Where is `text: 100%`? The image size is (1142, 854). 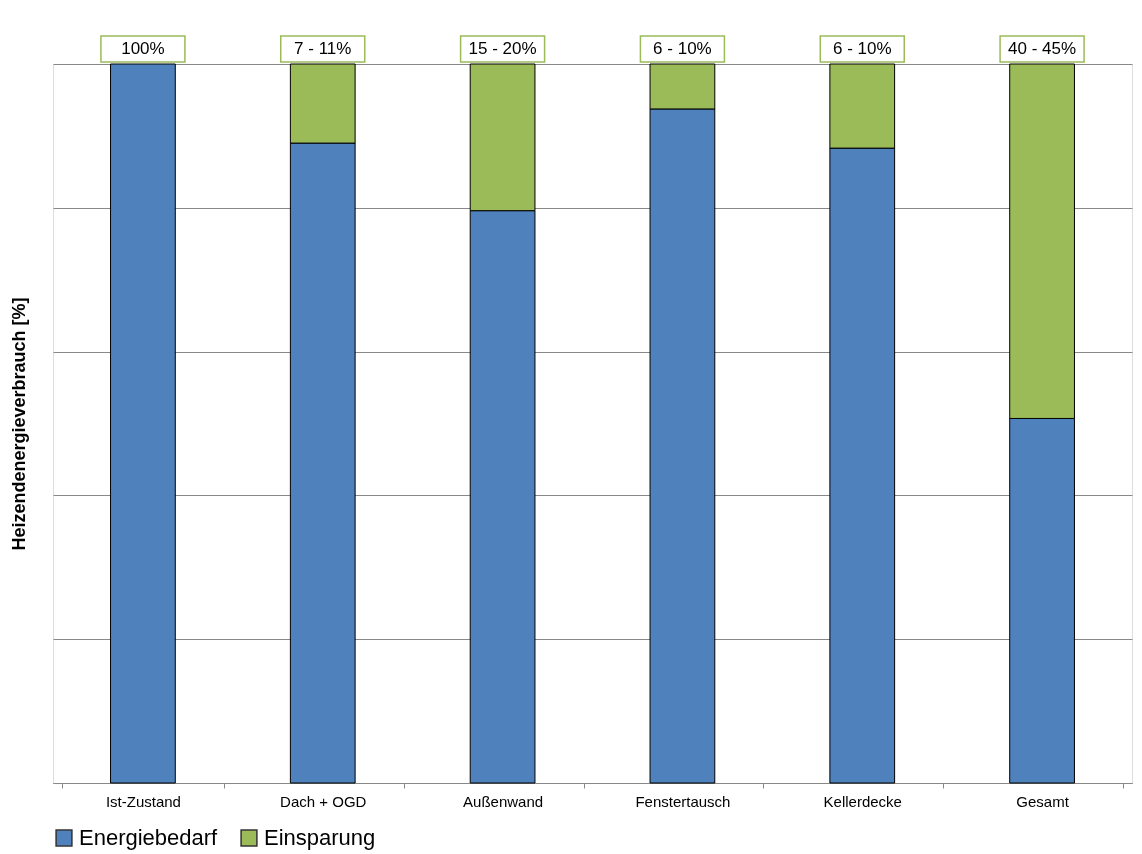
text: 100% is located at coordinates (143, 48).